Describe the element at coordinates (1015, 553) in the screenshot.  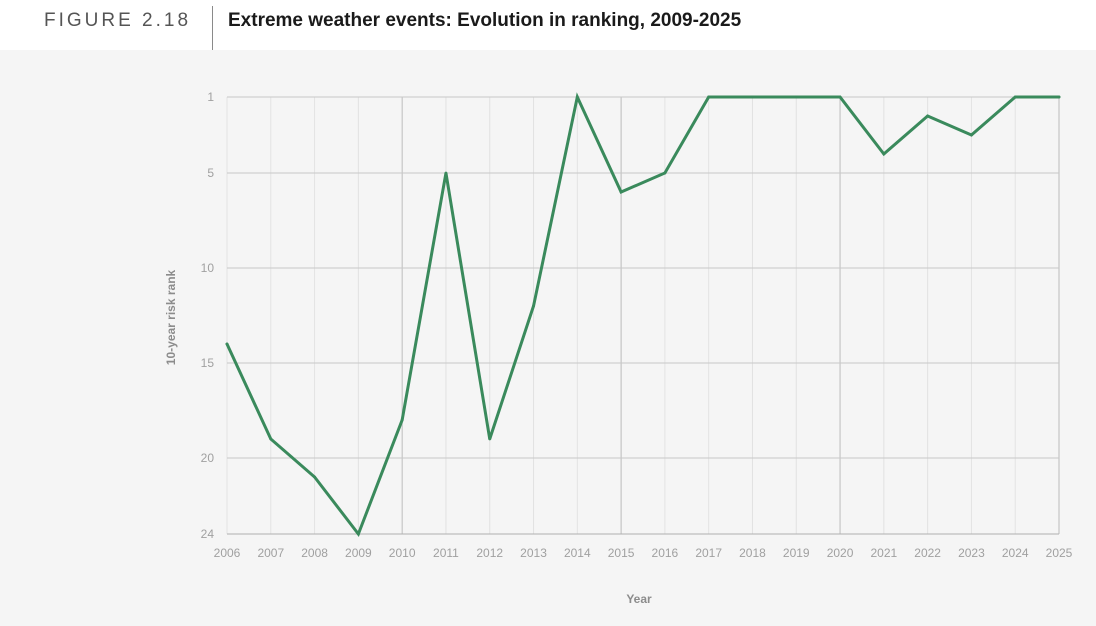
I see `x-tick-label: 2024` at that location.